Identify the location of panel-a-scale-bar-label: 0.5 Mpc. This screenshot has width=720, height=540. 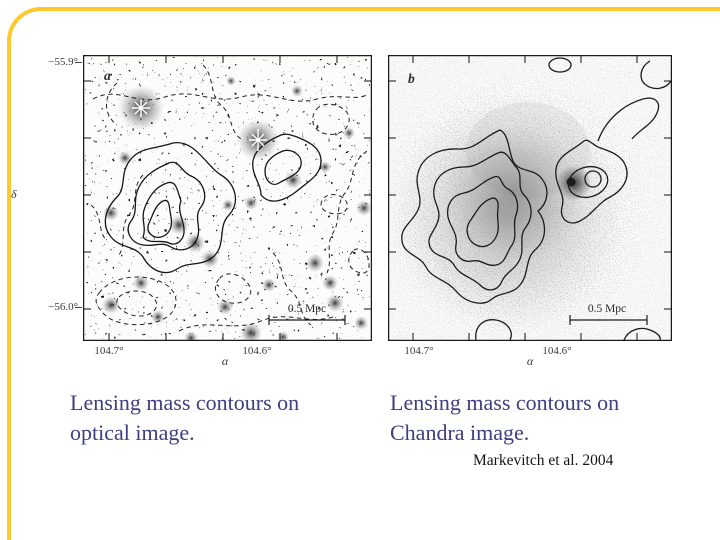
(307, 309).